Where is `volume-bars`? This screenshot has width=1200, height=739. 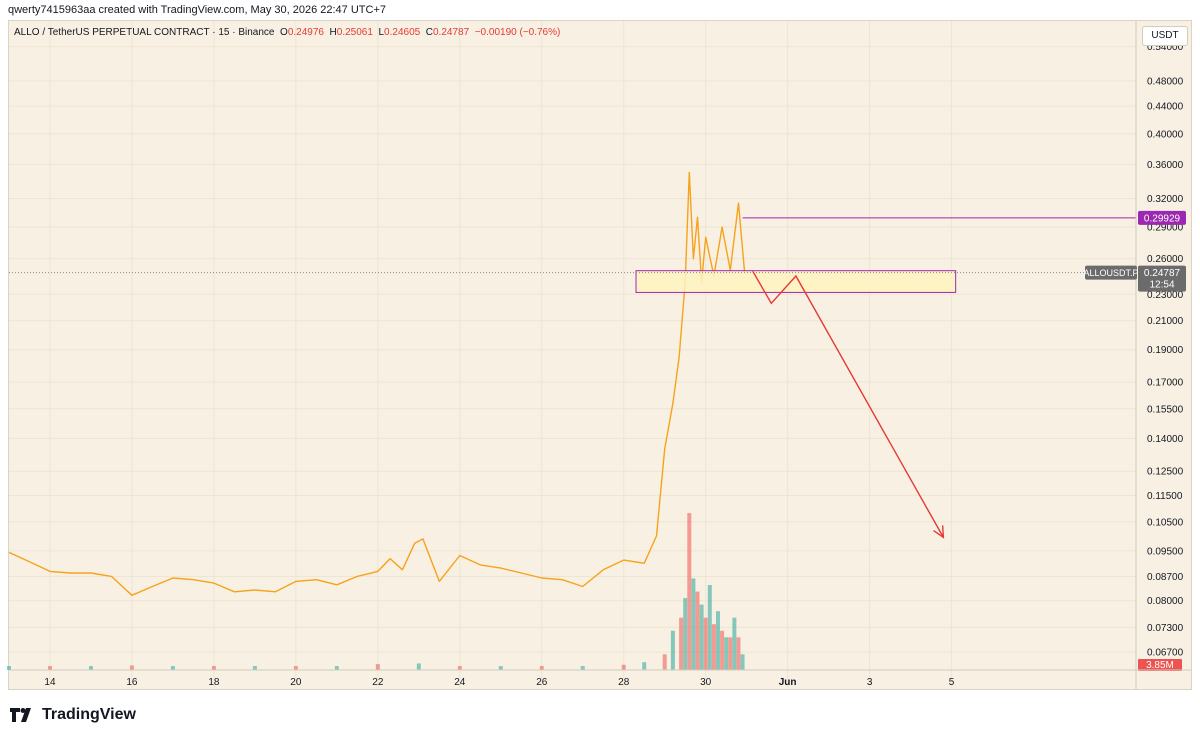
volume-bars is located at coordinates (376, 591).